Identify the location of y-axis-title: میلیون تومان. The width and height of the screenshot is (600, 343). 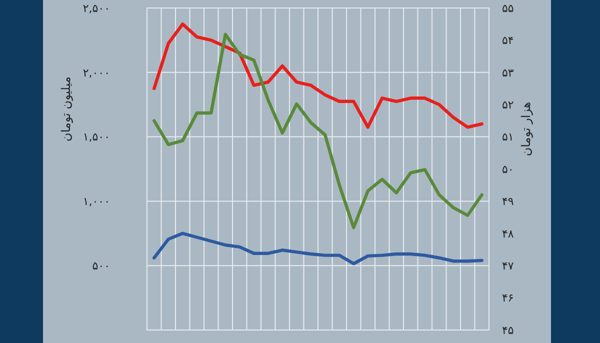
(66, 109).